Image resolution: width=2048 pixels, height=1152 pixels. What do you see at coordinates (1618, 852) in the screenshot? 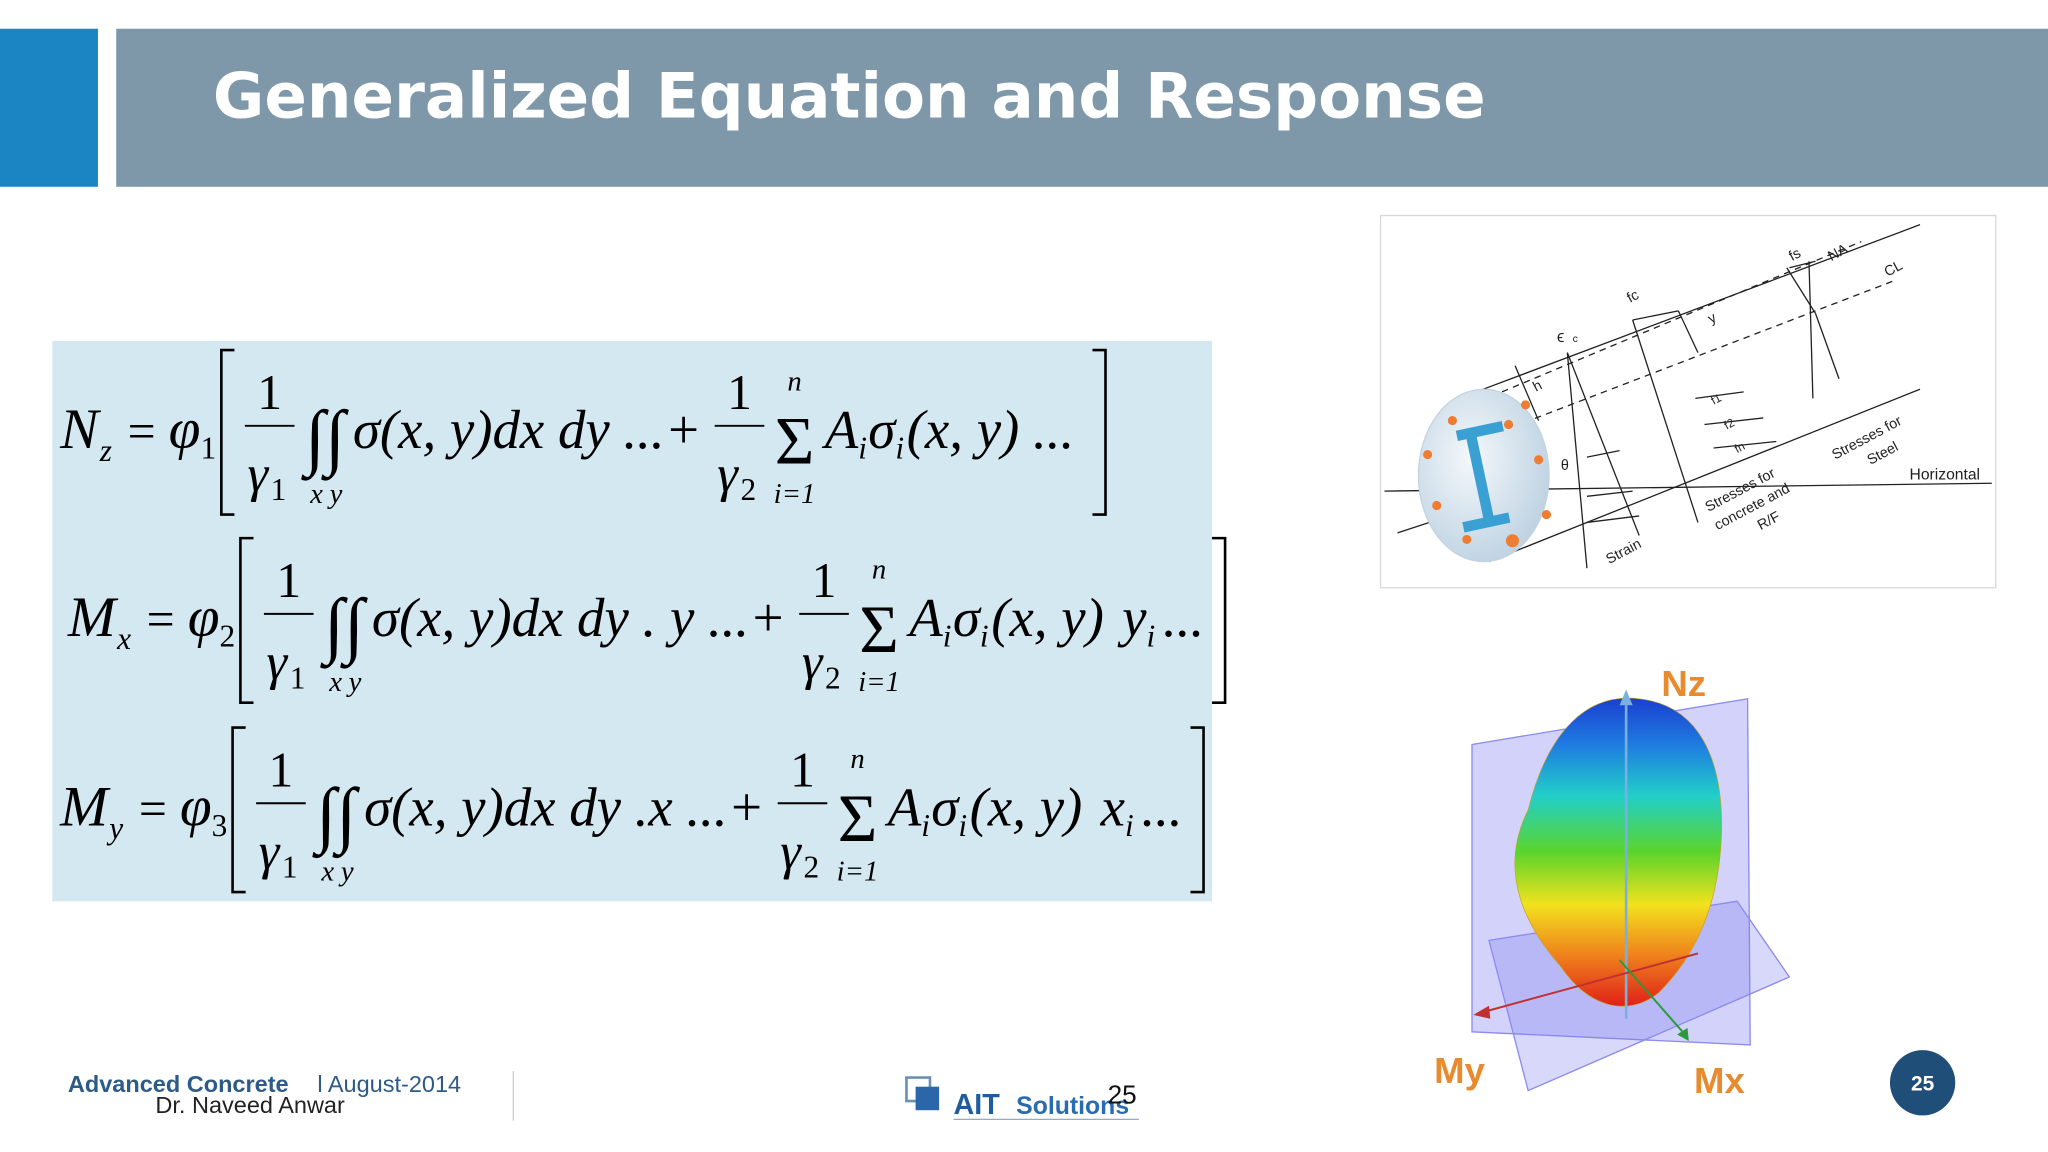
I see `interaction-surface` at bounding box center [1618, 852].